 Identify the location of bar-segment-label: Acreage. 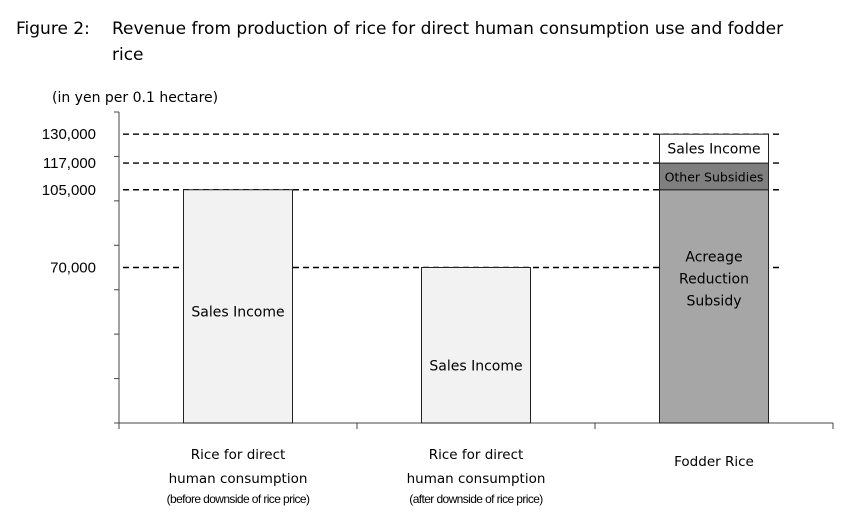
(713, 257).